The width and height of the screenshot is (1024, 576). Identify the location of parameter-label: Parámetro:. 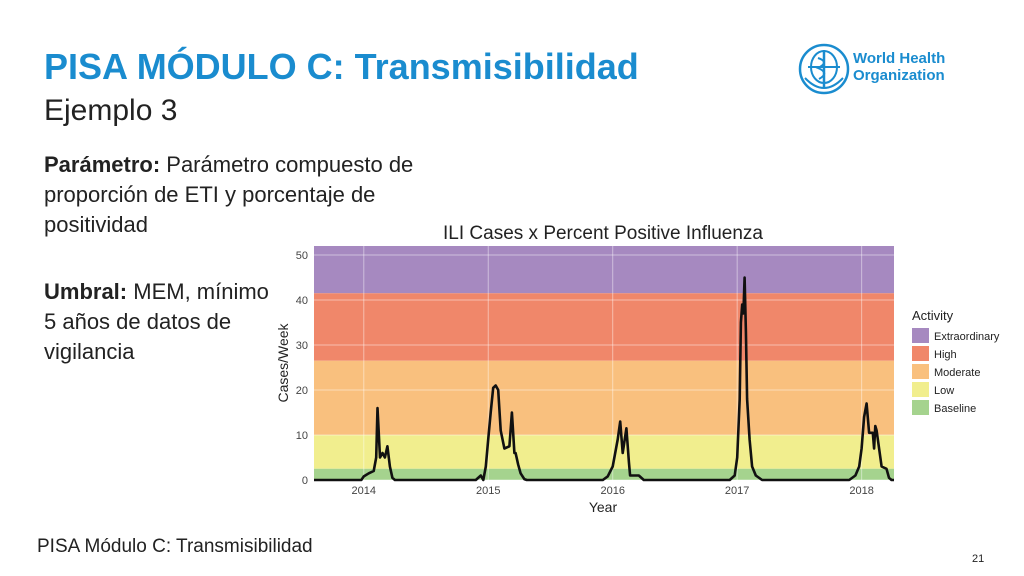
(102, 164).